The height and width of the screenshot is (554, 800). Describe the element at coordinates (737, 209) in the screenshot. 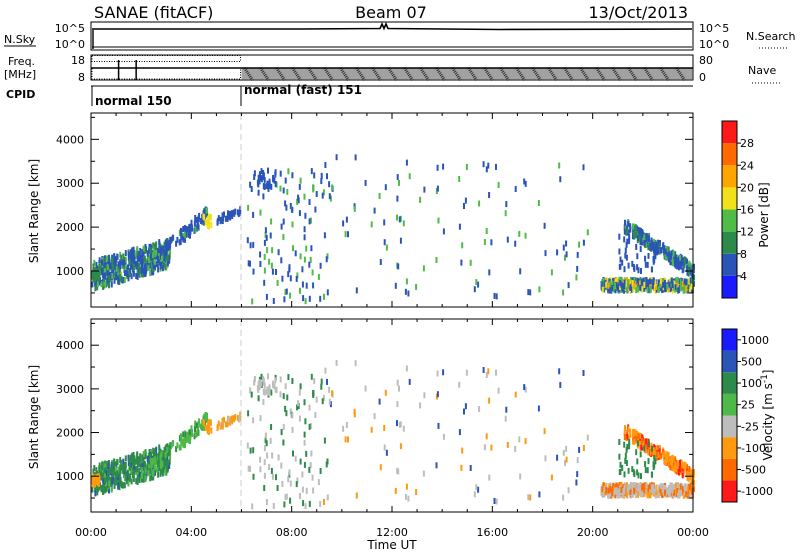

I see `power-colorbar: 4 8 12 16 20 24 28` at that location.